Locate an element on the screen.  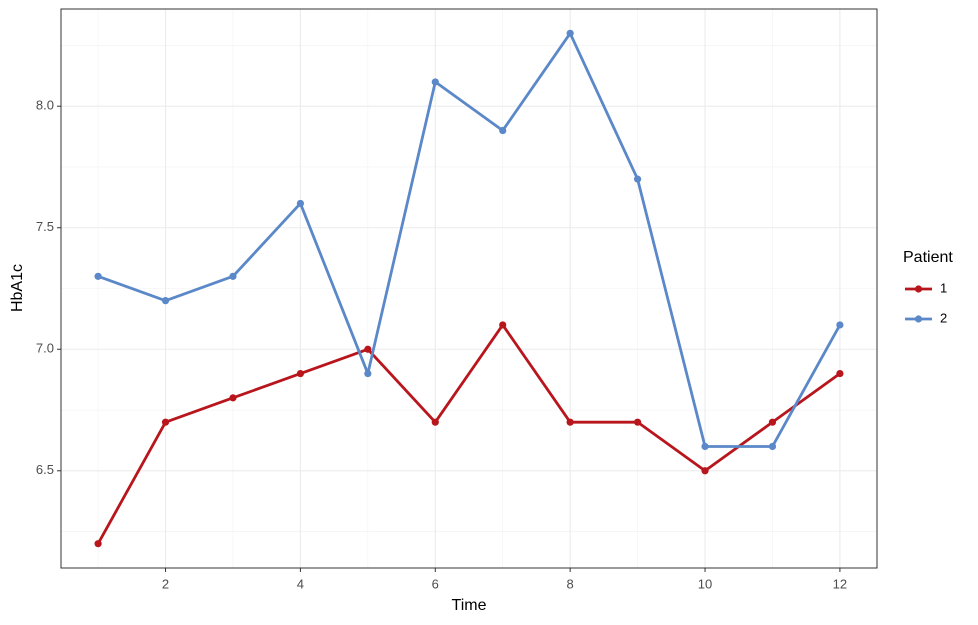
x-axis-title: Time is located at coordinates (469, 605).